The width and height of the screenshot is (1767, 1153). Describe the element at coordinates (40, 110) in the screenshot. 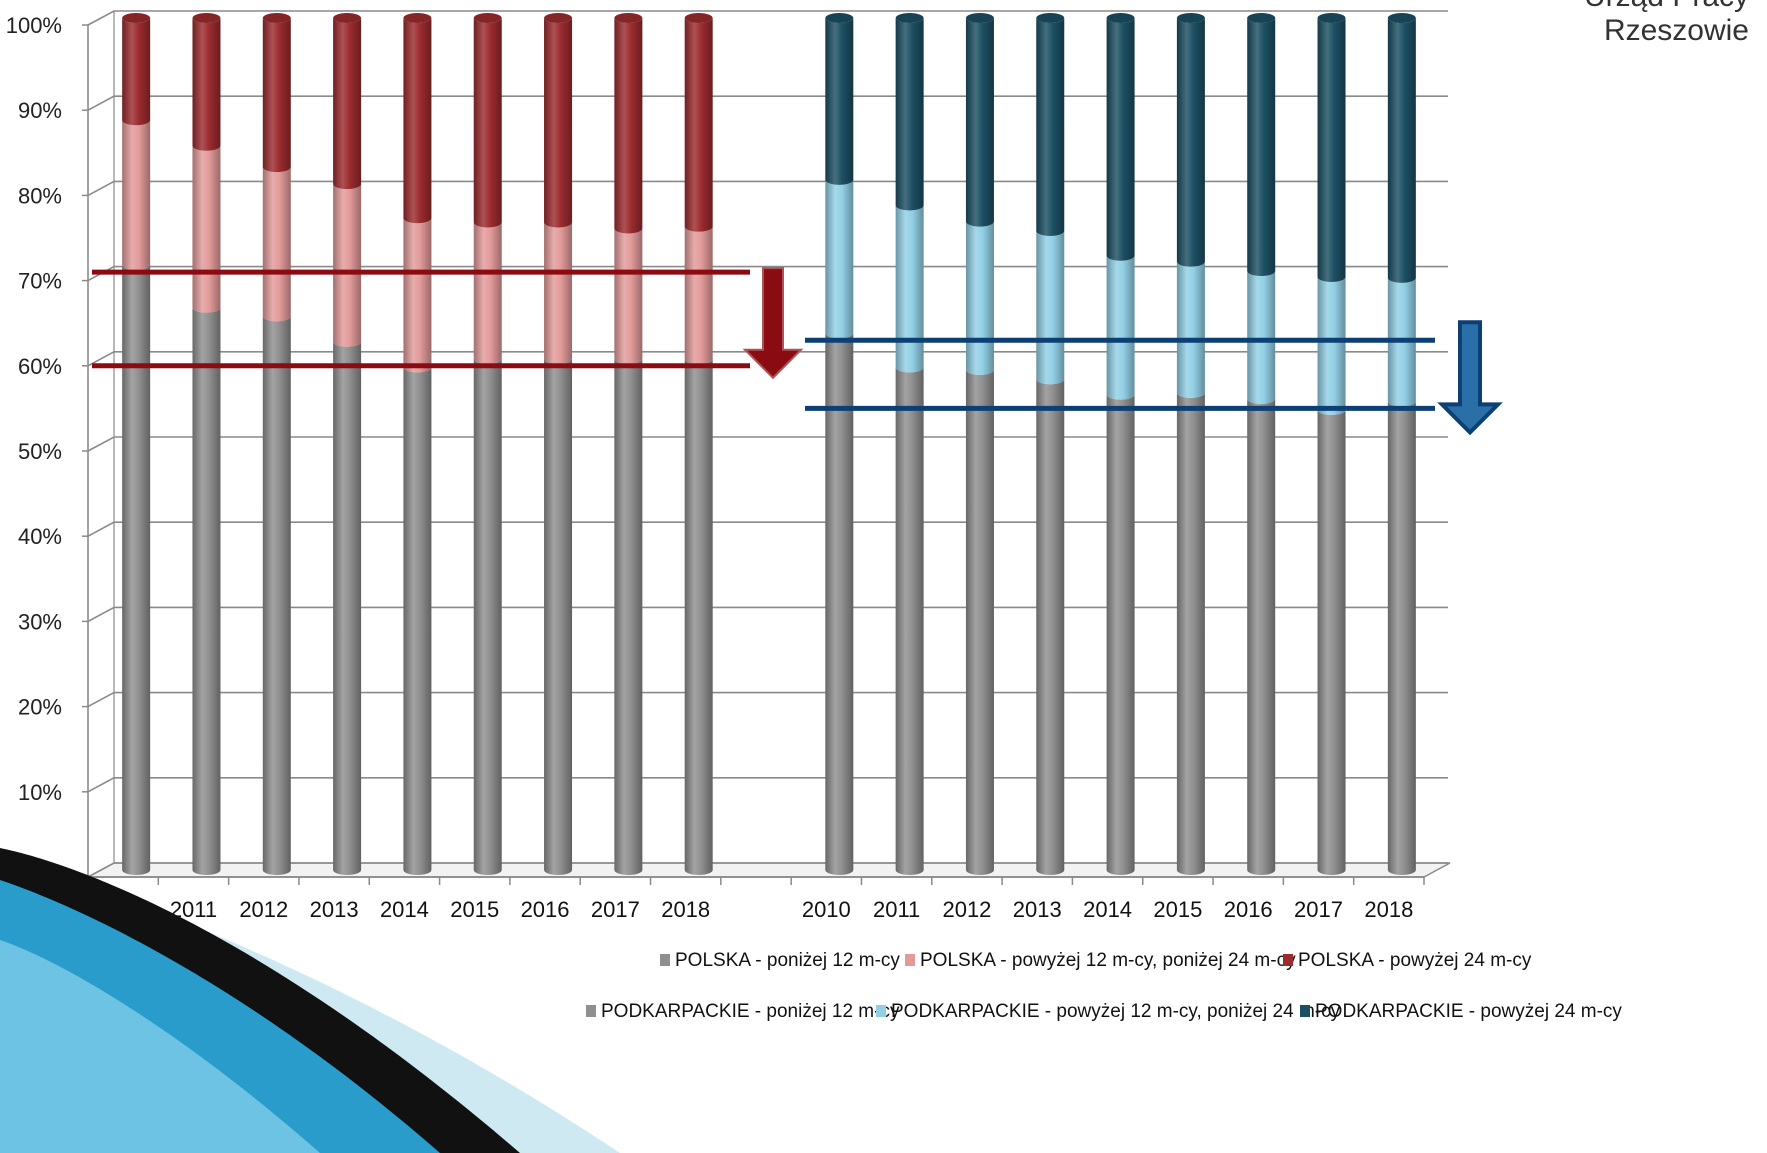

I see `y-tick-label: 90%` at that location.